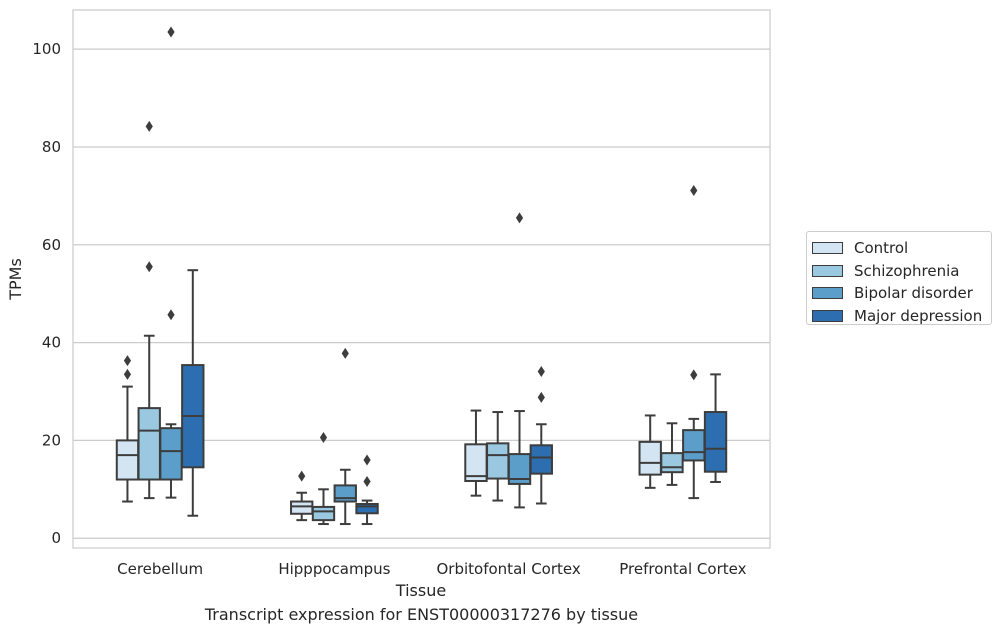 Image resolution: width=1002 pixels, height=634 pixels. I want to click on legend-item: Major depression, so click(901, 316).